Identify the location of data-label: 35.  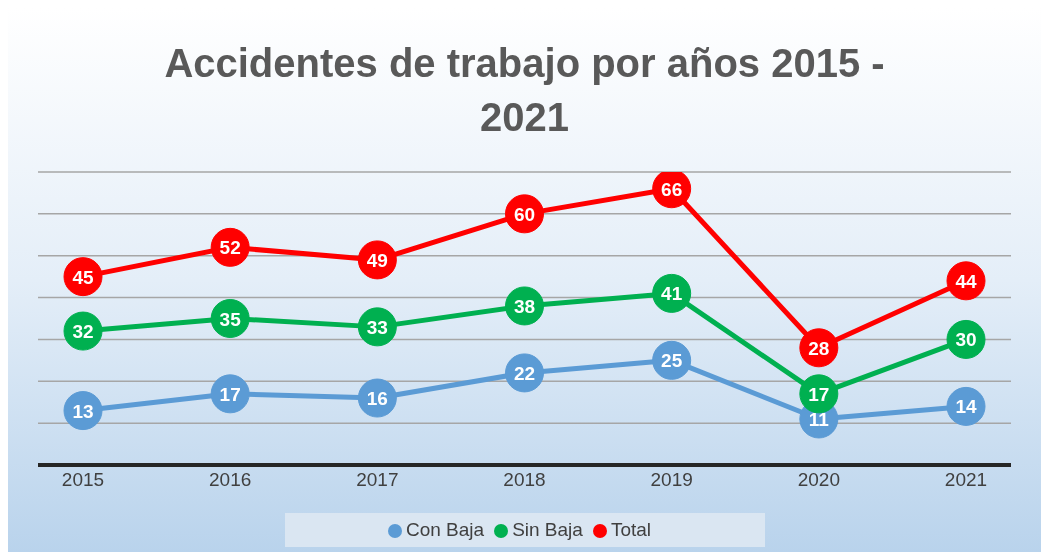
(230, 319).